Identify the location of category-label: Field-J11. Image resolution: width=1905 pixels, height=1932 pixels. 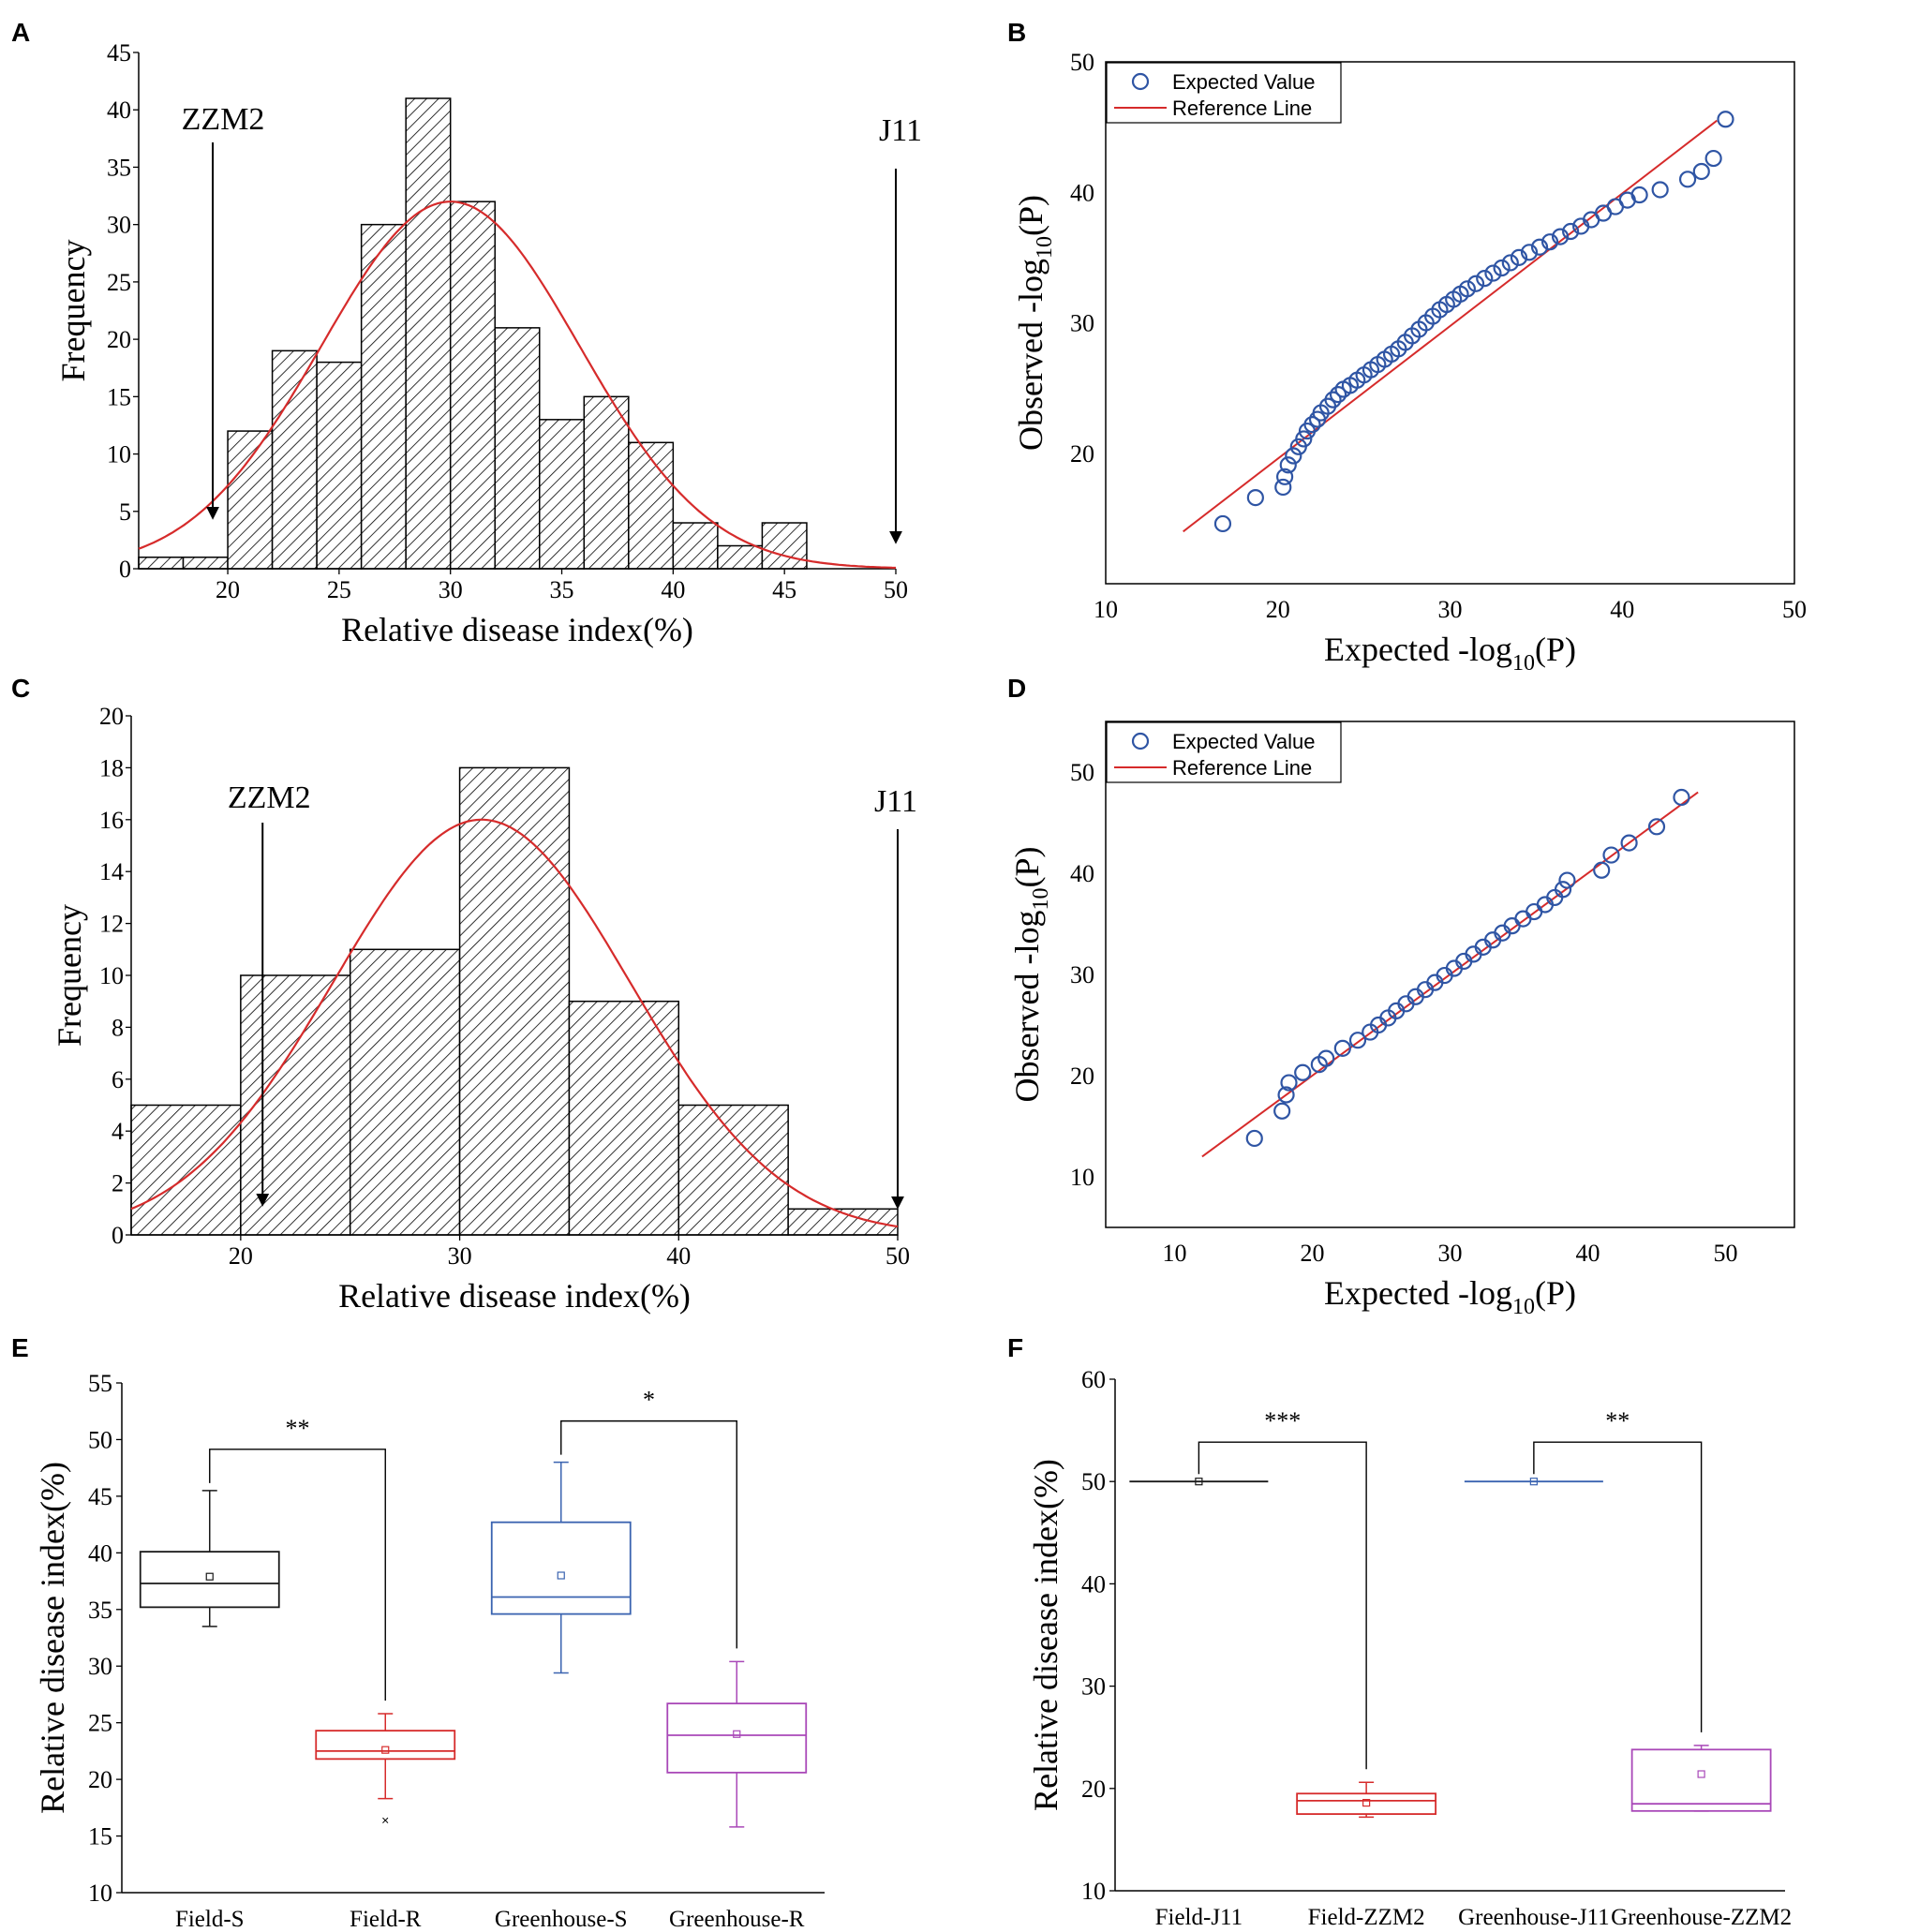
(1199, 1918).